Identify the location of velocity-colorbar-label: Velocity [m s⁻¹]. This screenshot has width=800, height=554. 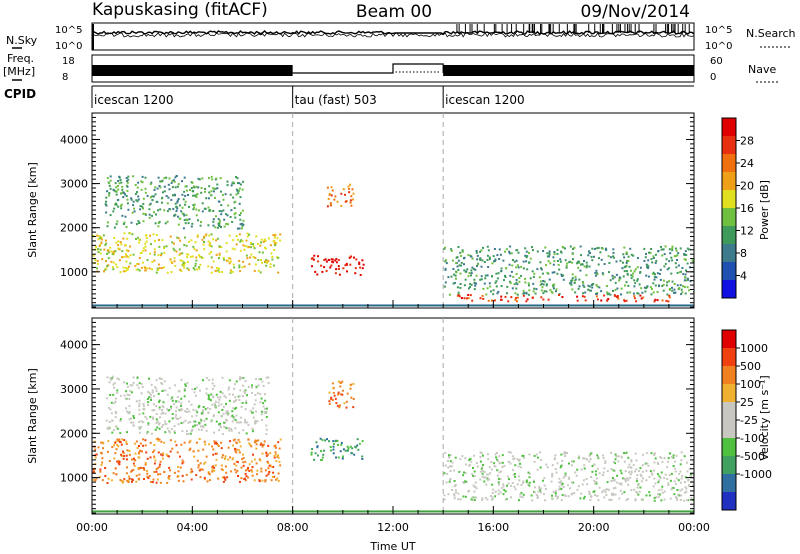
(764, 417).